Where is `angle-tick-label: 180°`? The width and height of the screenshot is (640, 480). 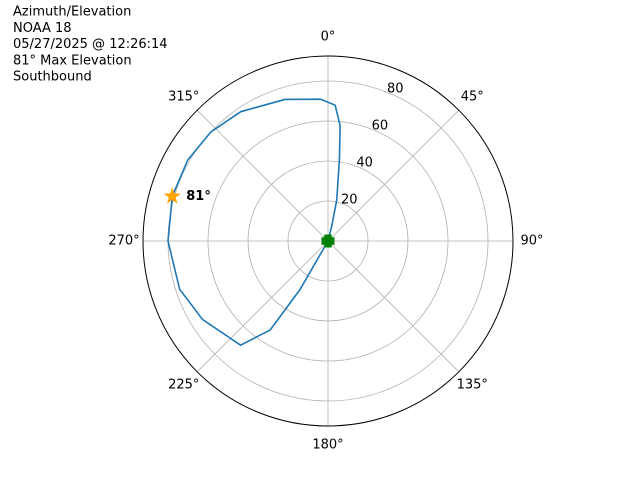 angle-tick-label: 180° is located at coordinates (327, 445).